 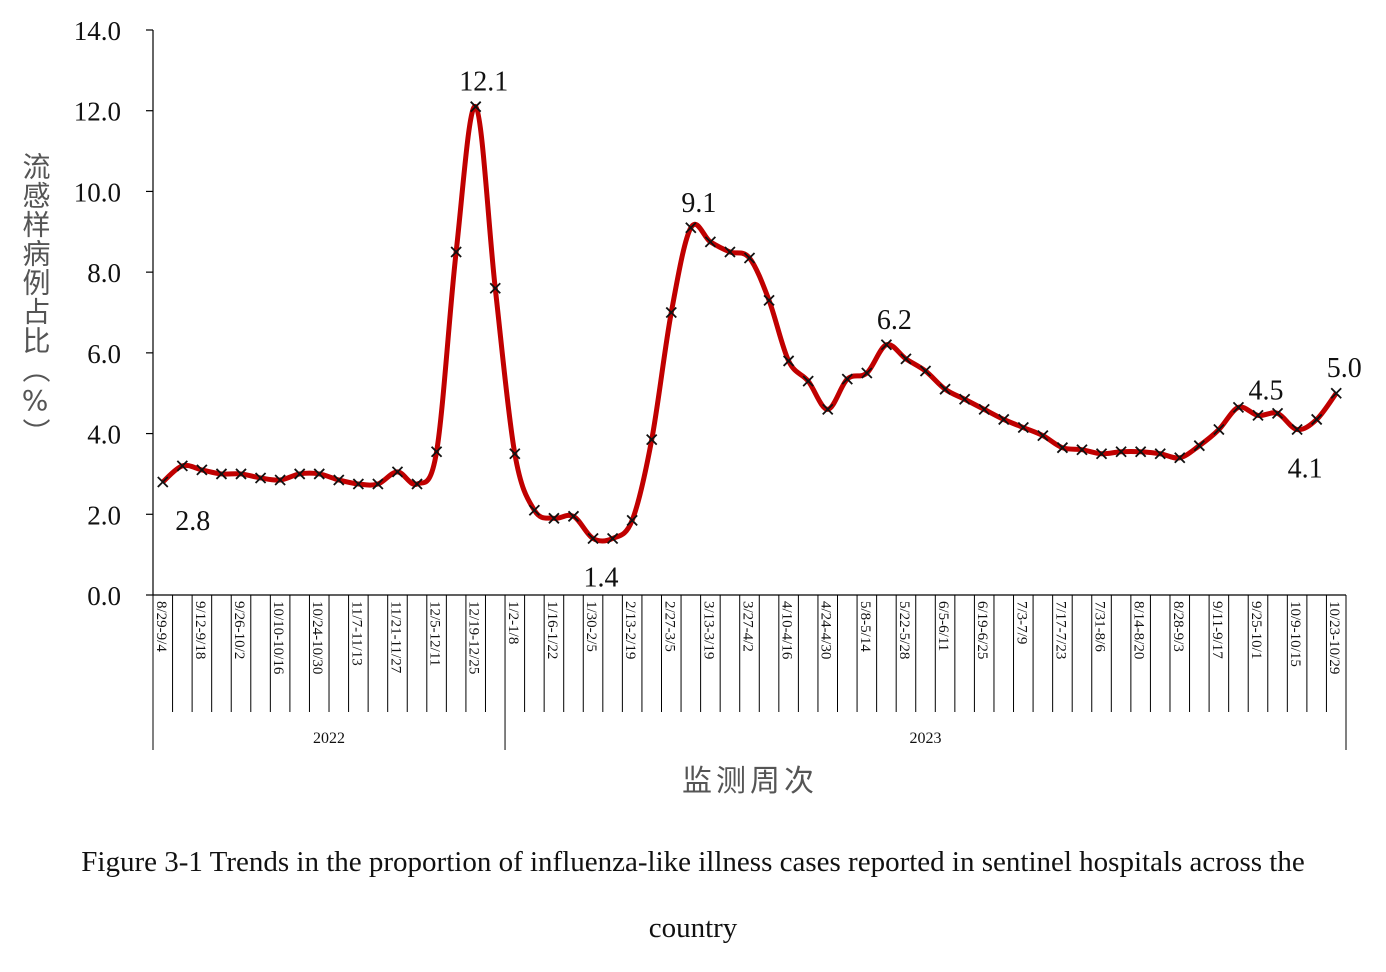 What do you see at coordinates (601, 578) in the screenshot?
I see `data-label: 1.4` at bounding box center [601, 578].